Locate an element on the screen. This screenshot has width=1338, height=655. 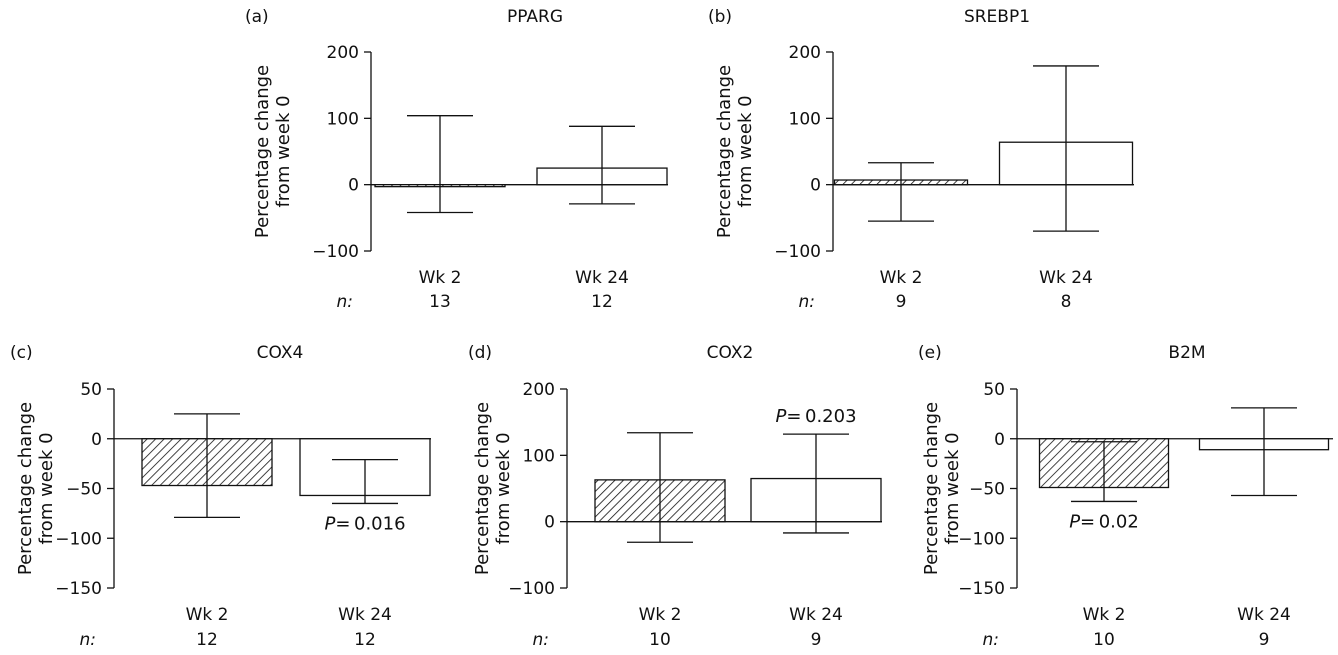
panel-letter: (c) is located at coordinates (21, 353).